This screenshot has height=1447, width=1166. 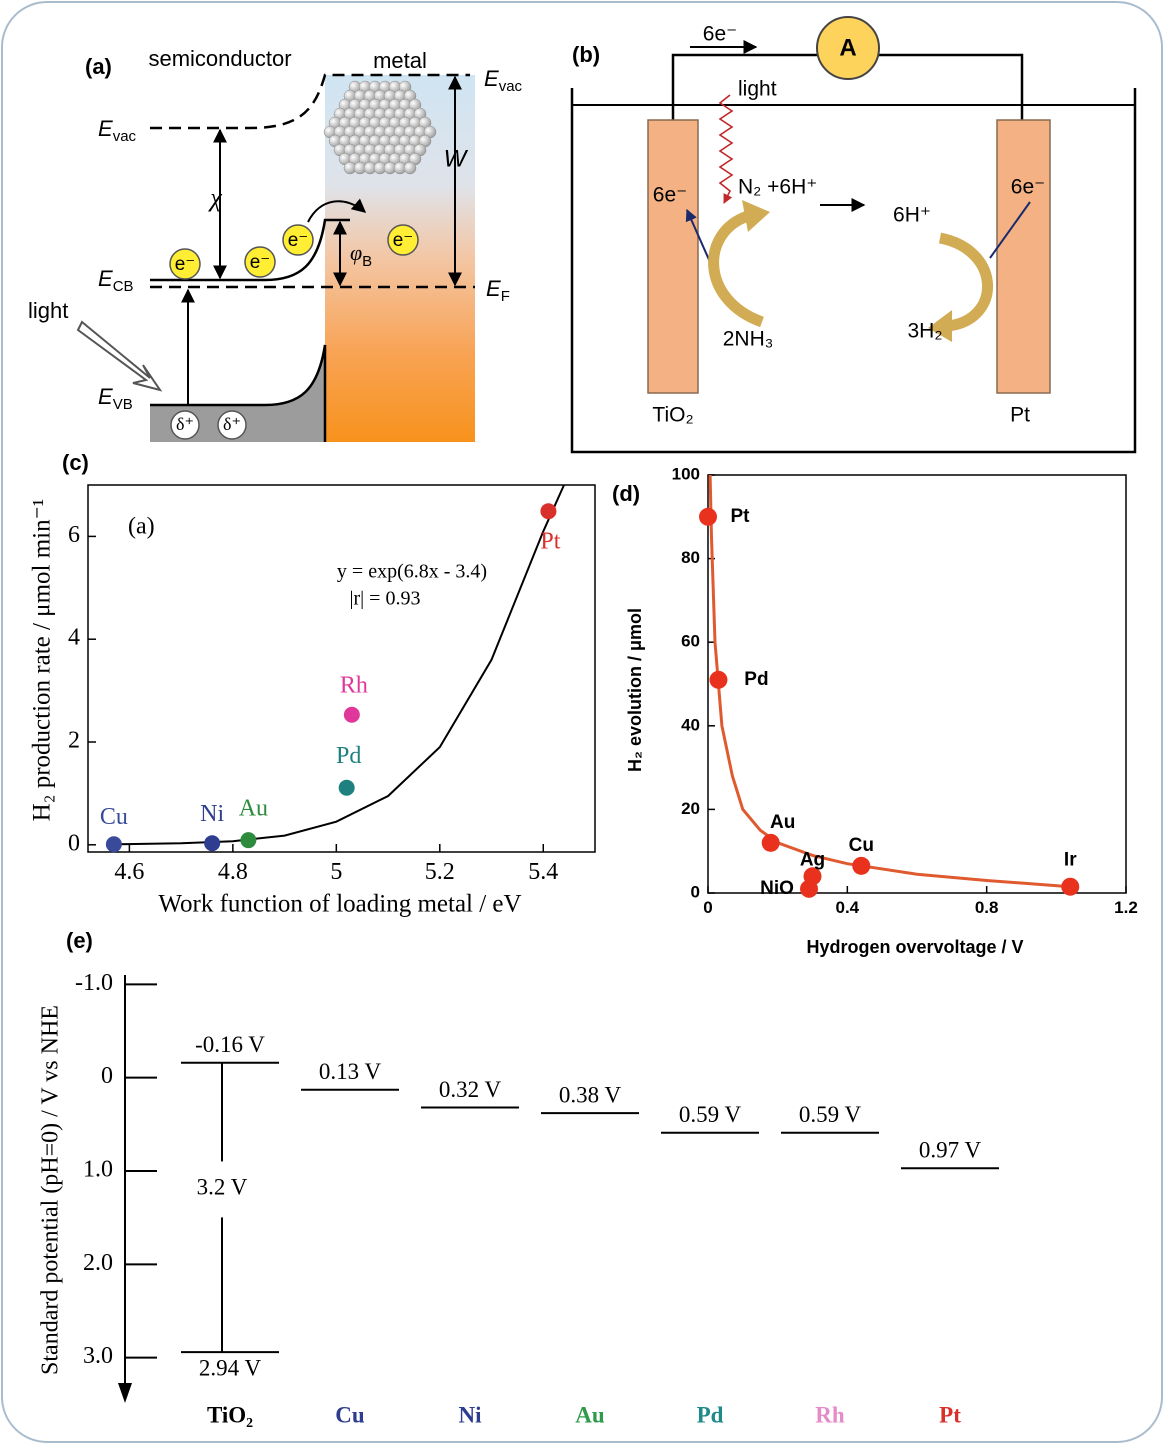 I want to click on electrons: e⁻ e⁻ e⁻ e⁻ δ⁺ δ⁺, so click(x=294, y=332).